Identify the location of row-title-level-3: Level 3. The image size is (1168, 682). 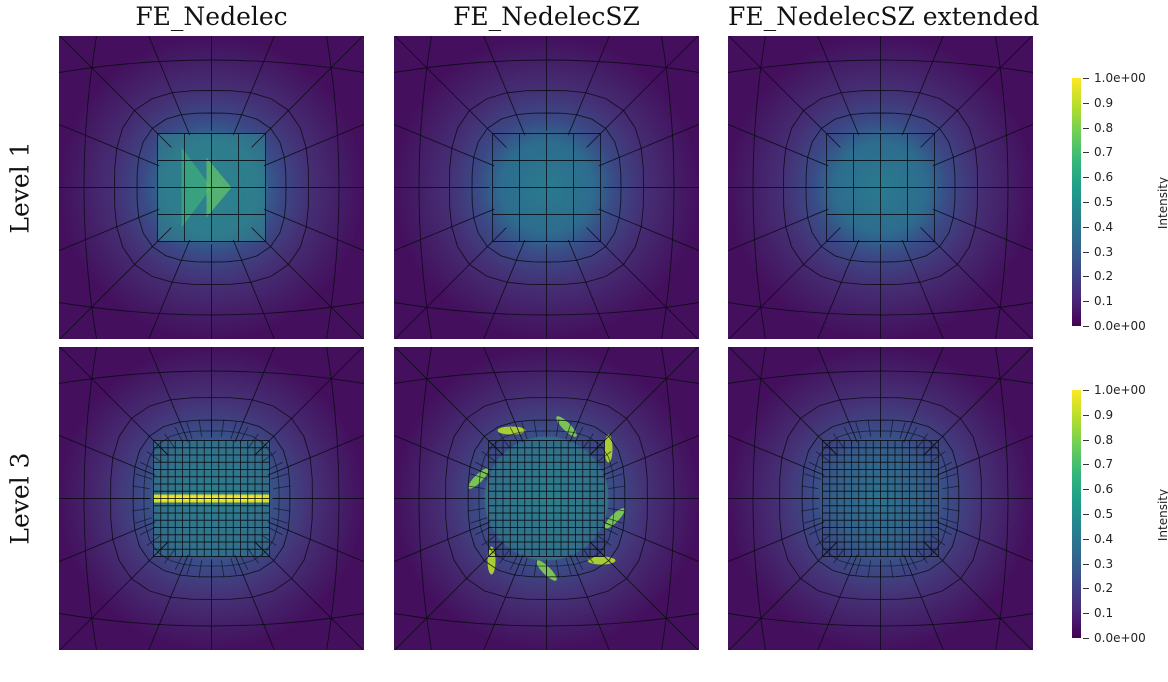
(20, 498).